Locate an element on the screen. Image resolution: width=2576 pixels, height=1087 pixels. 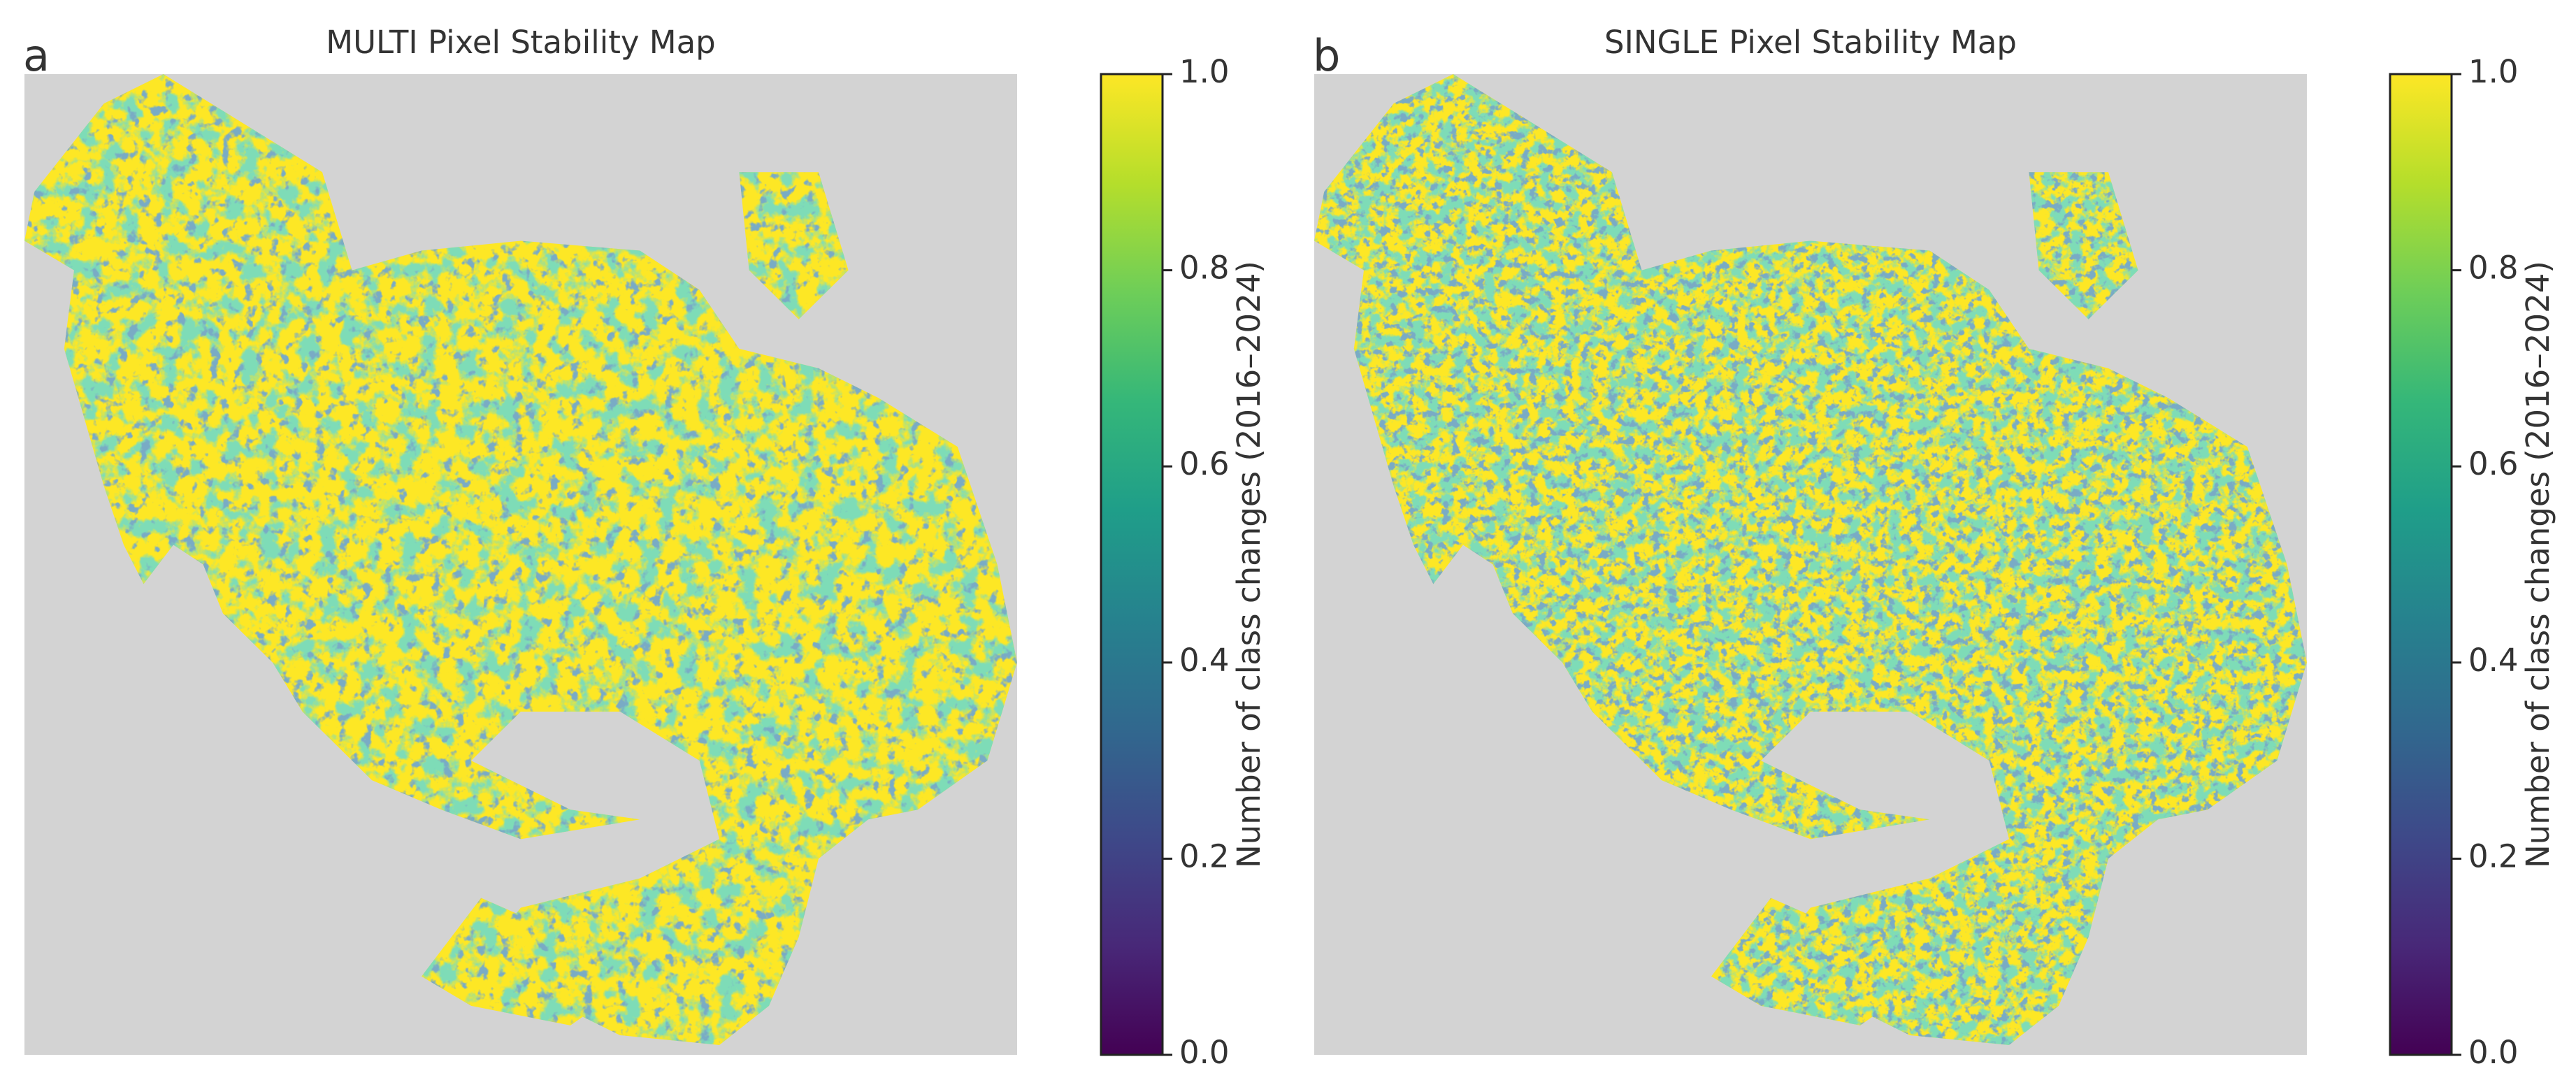
chart-title: MULTI Pixel Stability Map is located at coordinates (521, 42).